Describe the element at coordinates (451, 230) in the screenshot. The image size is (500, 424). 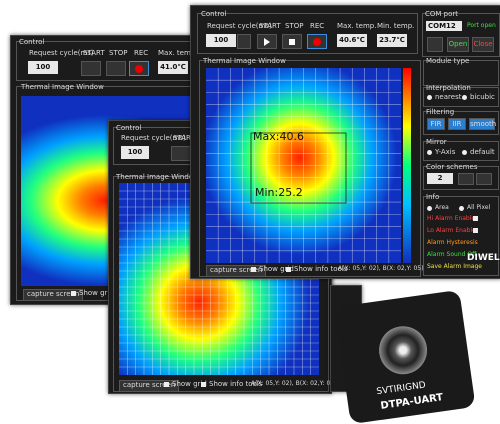
I see `label: Lo Alarm Enable` at that location.